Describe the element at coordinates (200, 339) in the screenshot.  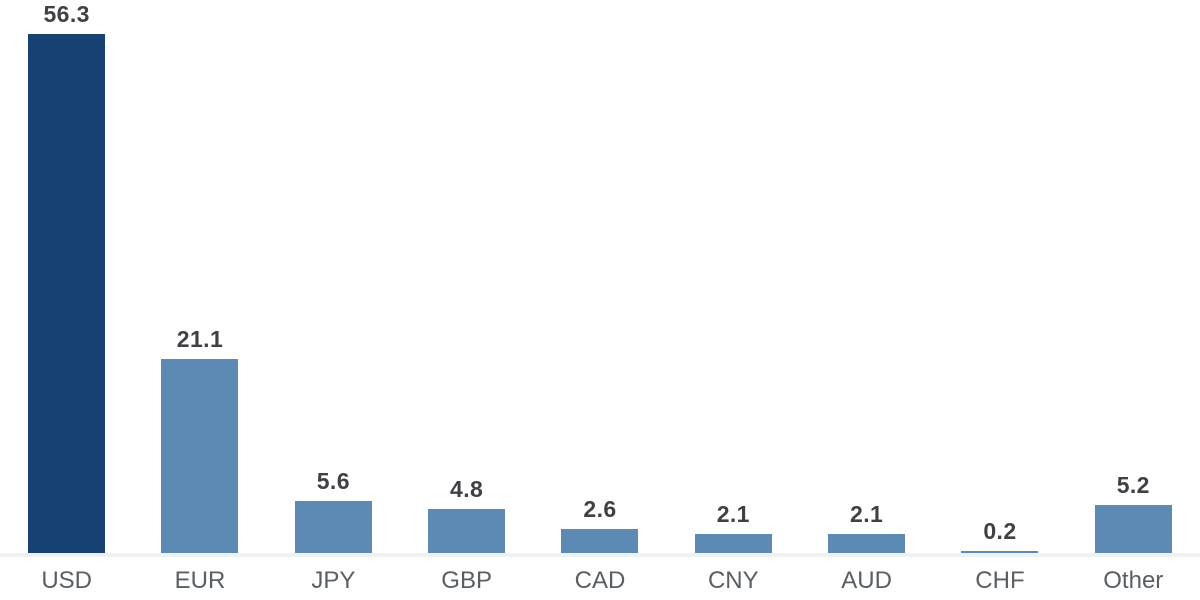
I see `bar-value-label: 21.1` at that location.